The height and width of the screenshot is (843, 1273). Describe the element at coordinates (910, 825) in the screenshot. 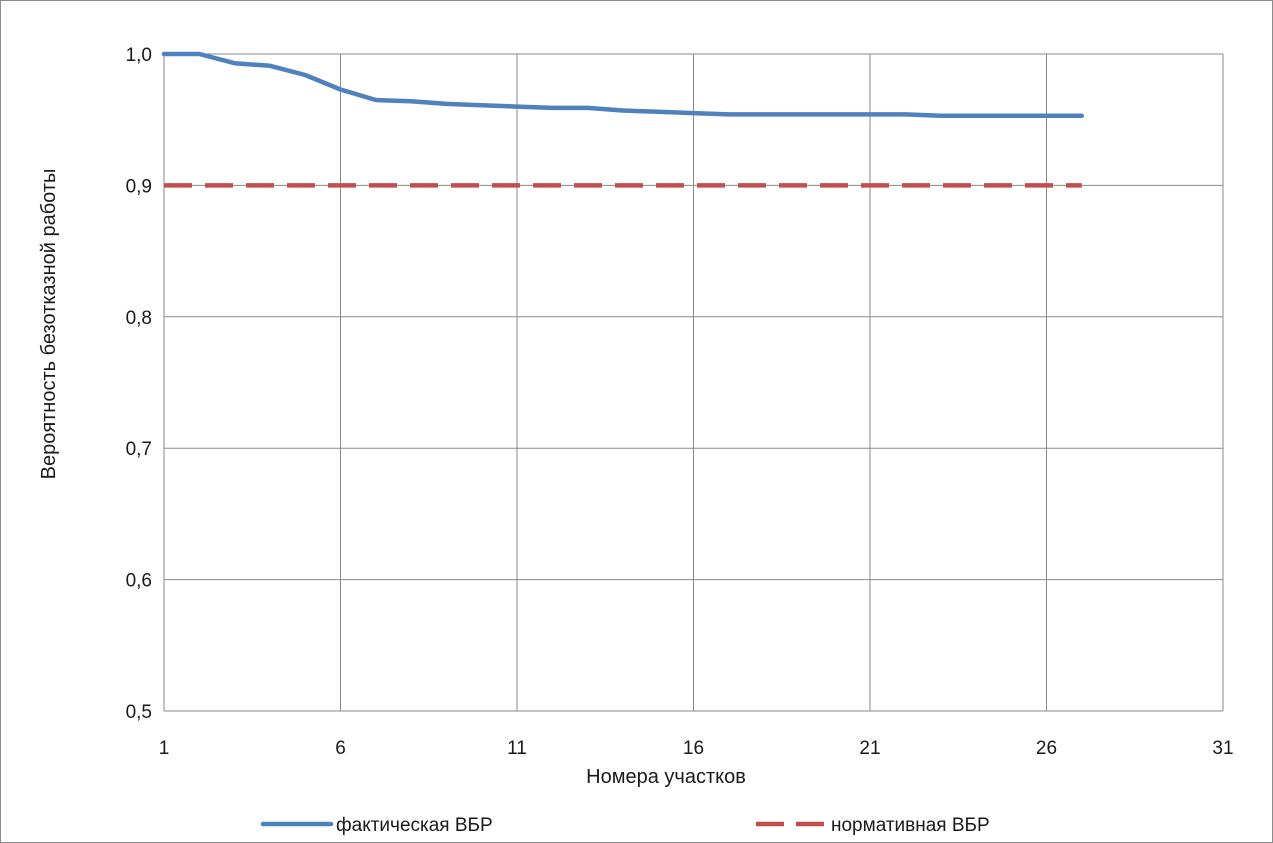

I see `legend-label-normative: нормативная ВБР` at that location.